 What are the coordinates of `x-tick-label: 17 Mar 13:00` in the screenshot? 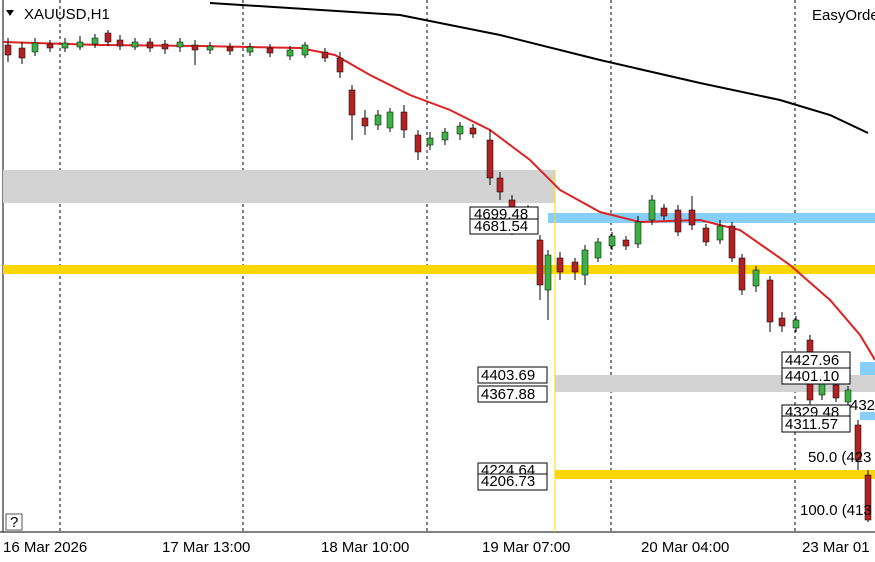 It's located at (206, 547).